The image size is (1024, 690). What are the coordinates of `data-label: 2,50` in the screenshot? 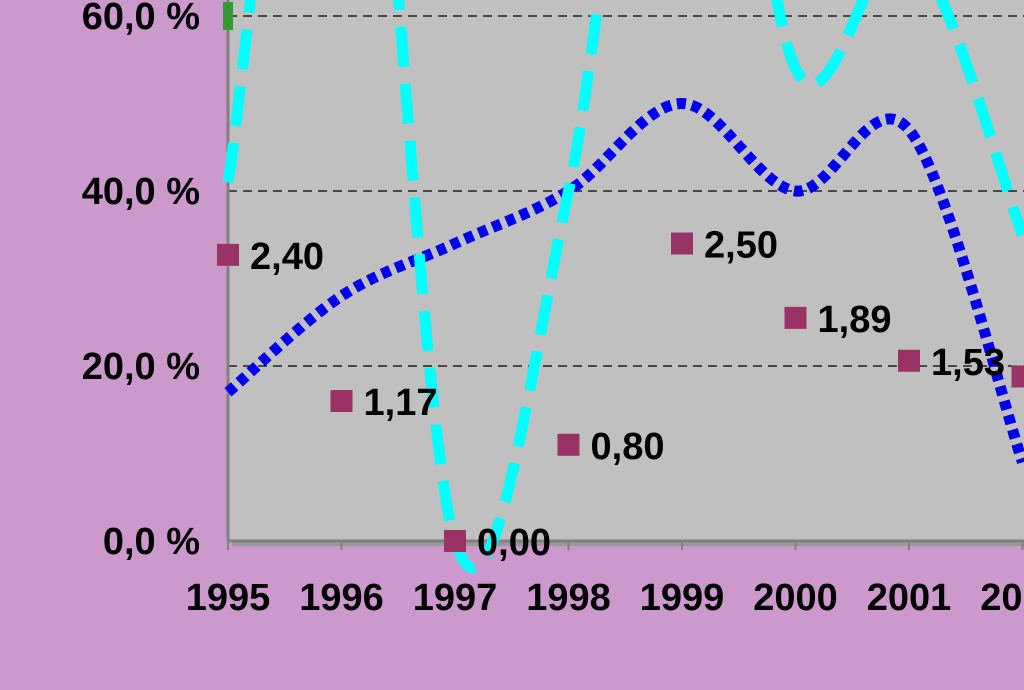 It's located at (741, 246).